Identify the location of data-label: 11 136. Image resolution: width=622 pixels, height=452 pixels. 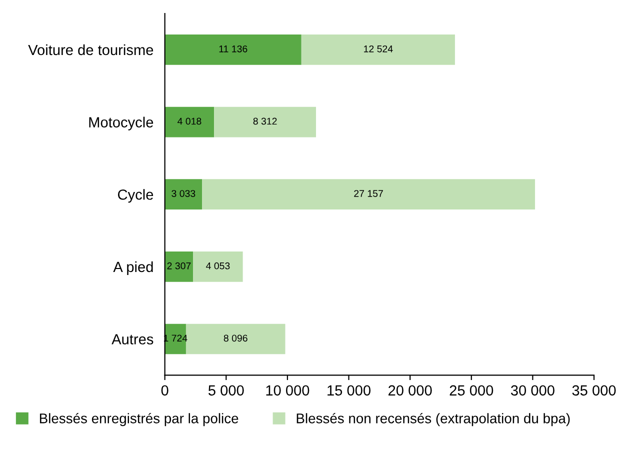
(233, 48).